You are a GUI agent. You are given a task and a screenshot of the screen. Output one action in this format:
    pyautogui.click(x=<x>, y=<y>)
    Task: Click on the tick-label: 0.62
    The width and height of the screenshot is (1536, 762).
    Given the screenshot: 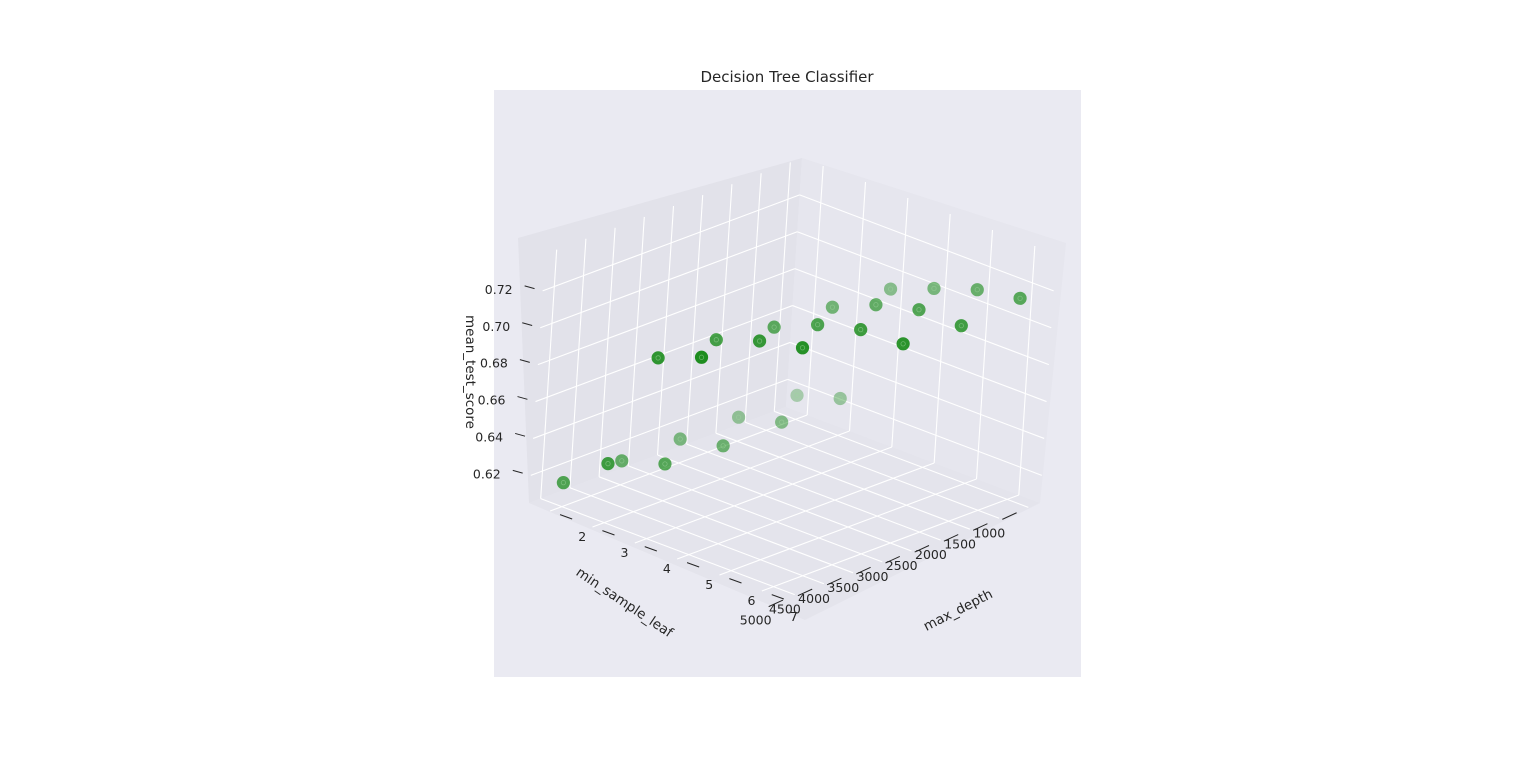 What is the action you would take?
    pyautogui.click(x=487, y=473)
    